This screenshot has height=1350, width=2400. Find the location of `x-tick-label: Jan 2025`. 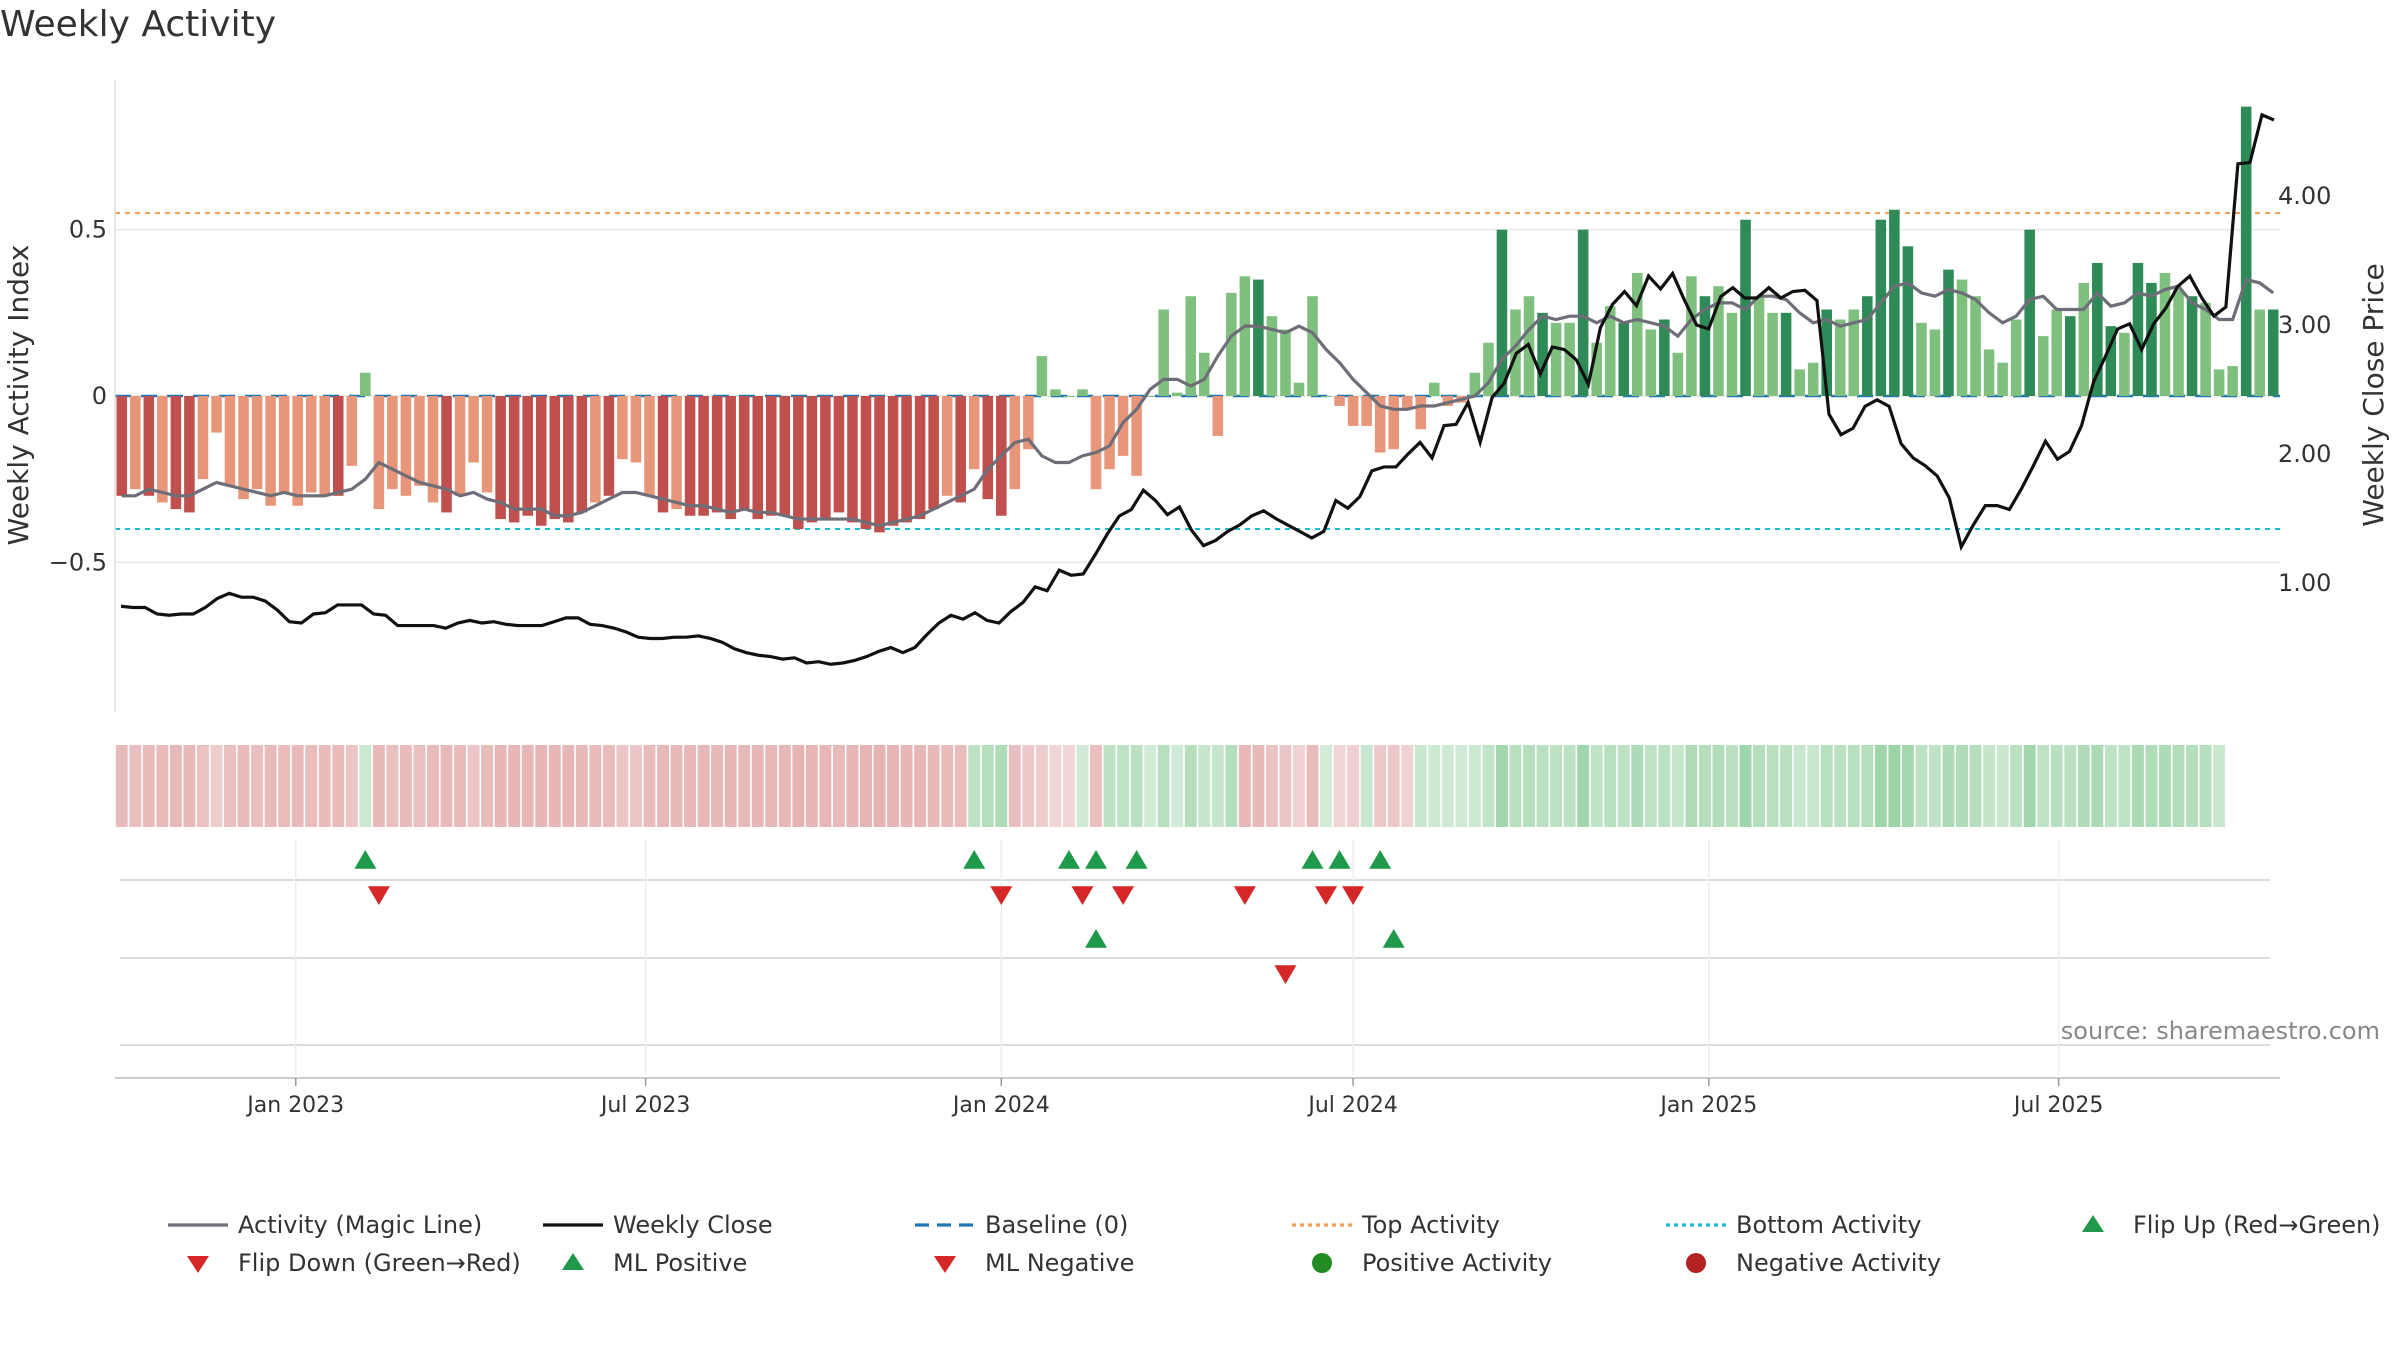

x-tick-label: Jan 2025 is located at coordinates (1707, 1105).